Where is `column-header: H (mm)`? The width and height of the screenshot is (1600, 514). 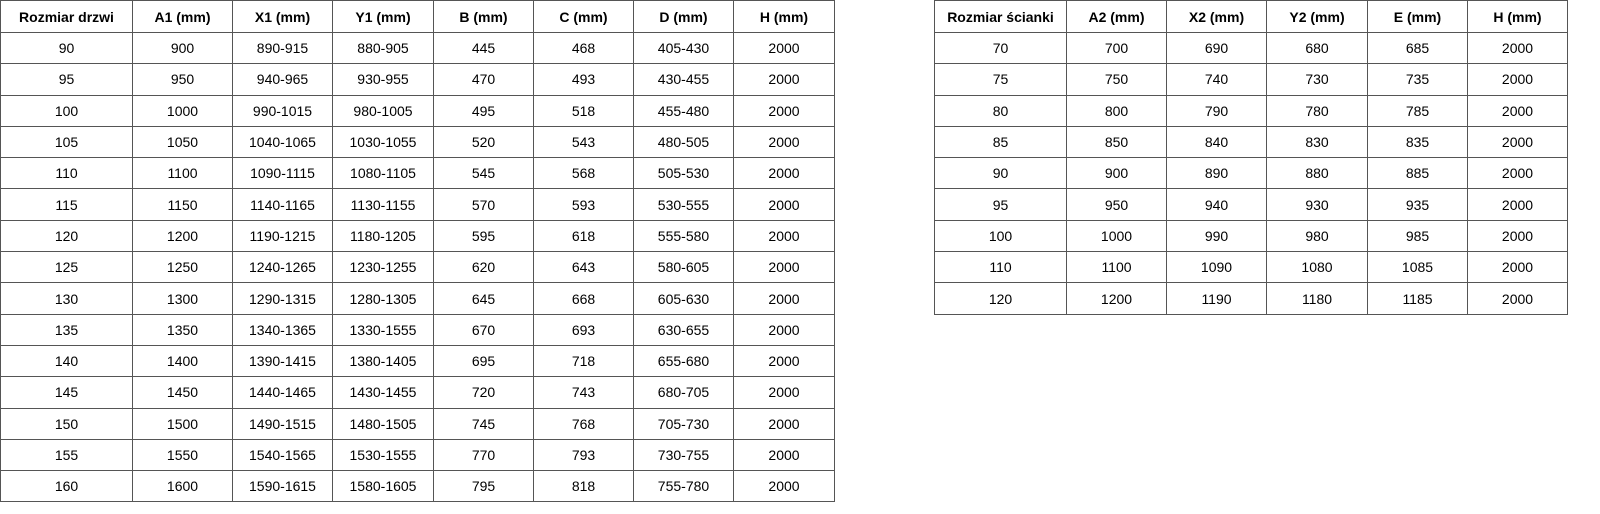 column-header: H (mm) is located at coordinates (1517, 16).